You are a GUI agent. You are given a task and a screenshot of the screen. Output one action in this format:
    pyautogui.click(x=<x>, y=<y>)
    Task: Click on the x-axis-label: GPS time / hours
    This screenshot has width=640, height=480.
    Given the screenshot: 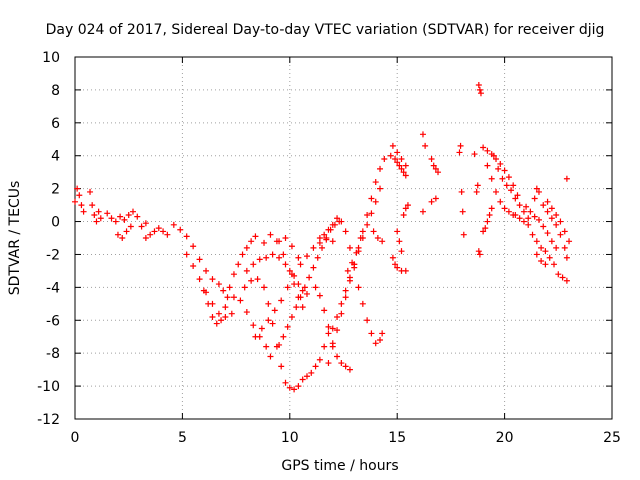 What is the action you would take?
    pyautogui.click(x=339, y=466)
    